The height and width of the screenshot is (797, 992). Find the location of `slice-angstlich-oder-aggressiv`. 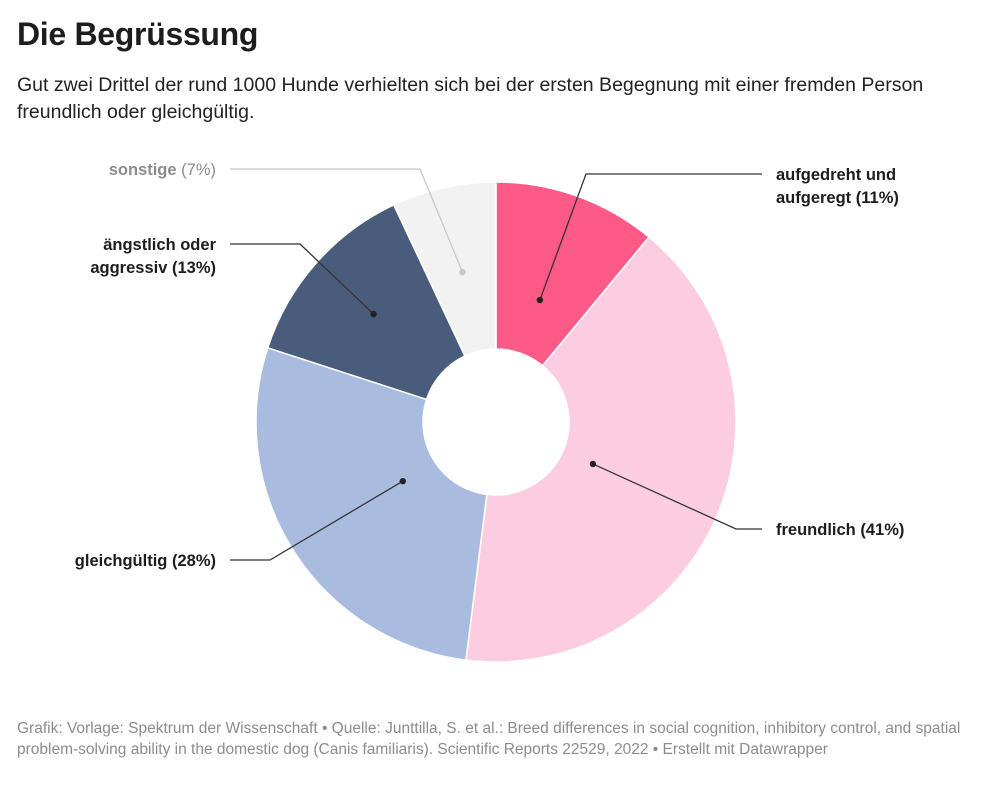

slice-angstlich-oder-aggressiv is located at coordinates (366, 302).